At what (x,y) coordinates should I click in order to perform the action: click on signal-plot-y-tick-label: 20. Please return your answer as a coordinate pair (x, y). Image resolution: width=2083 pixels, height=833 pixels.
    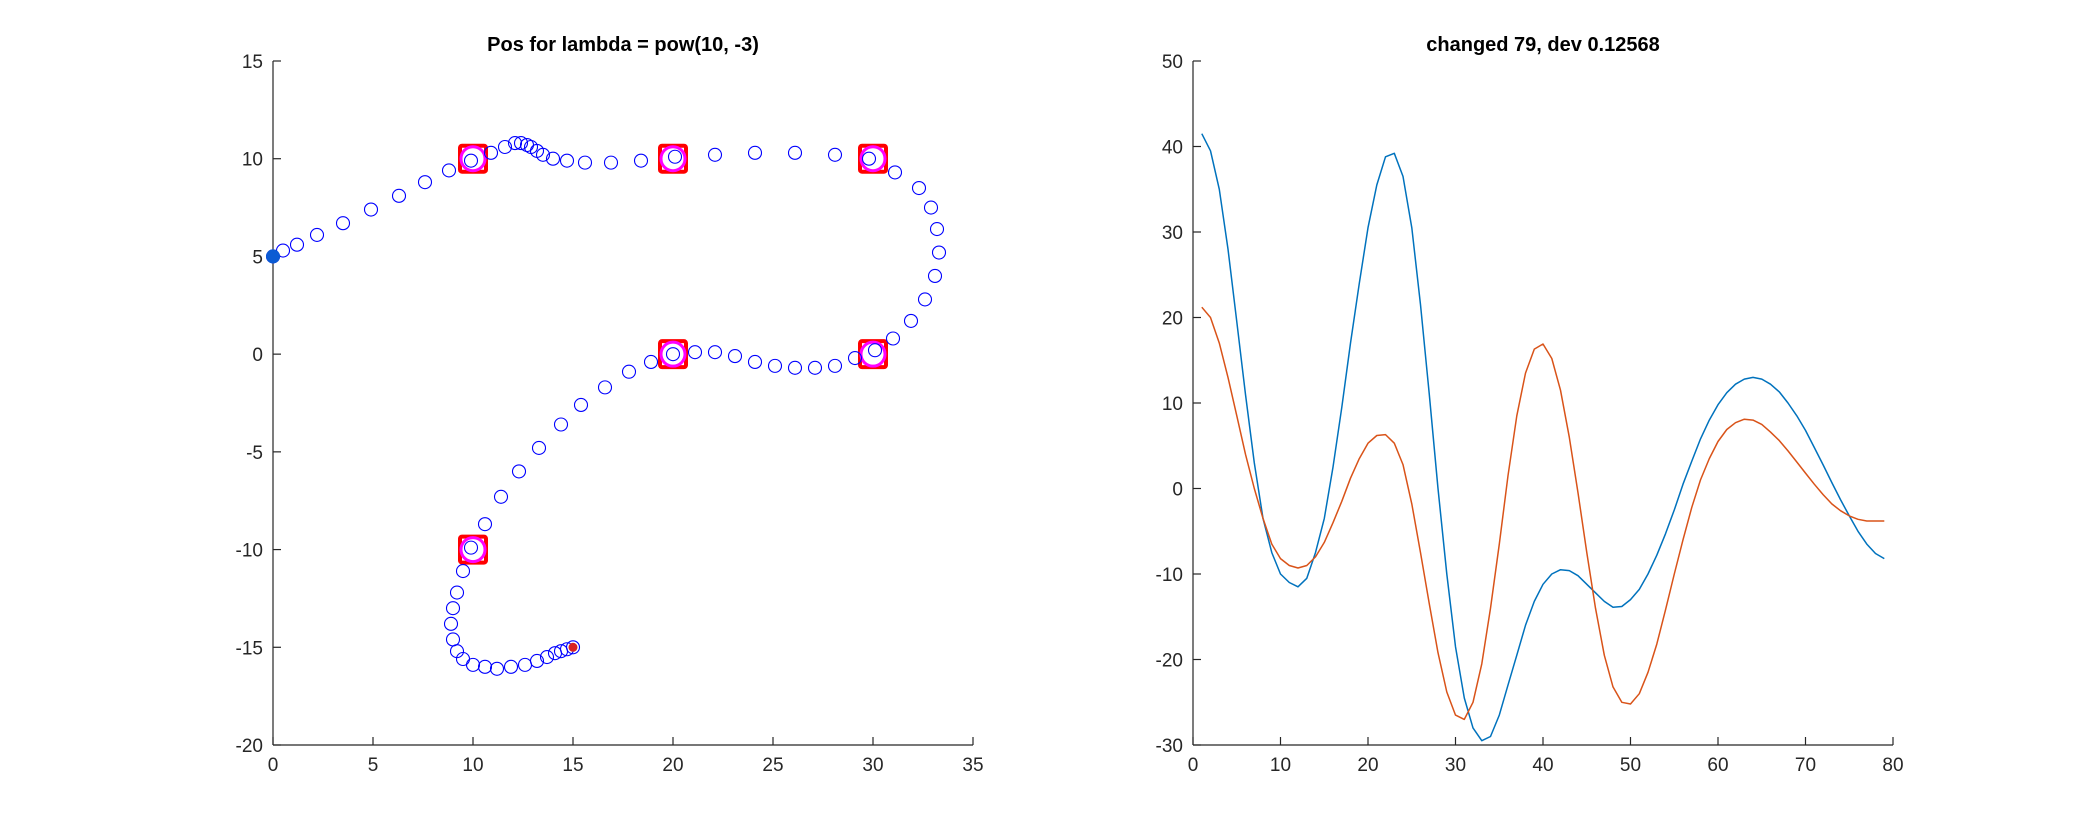
    Looking at the image, I should click on (1172, 319).